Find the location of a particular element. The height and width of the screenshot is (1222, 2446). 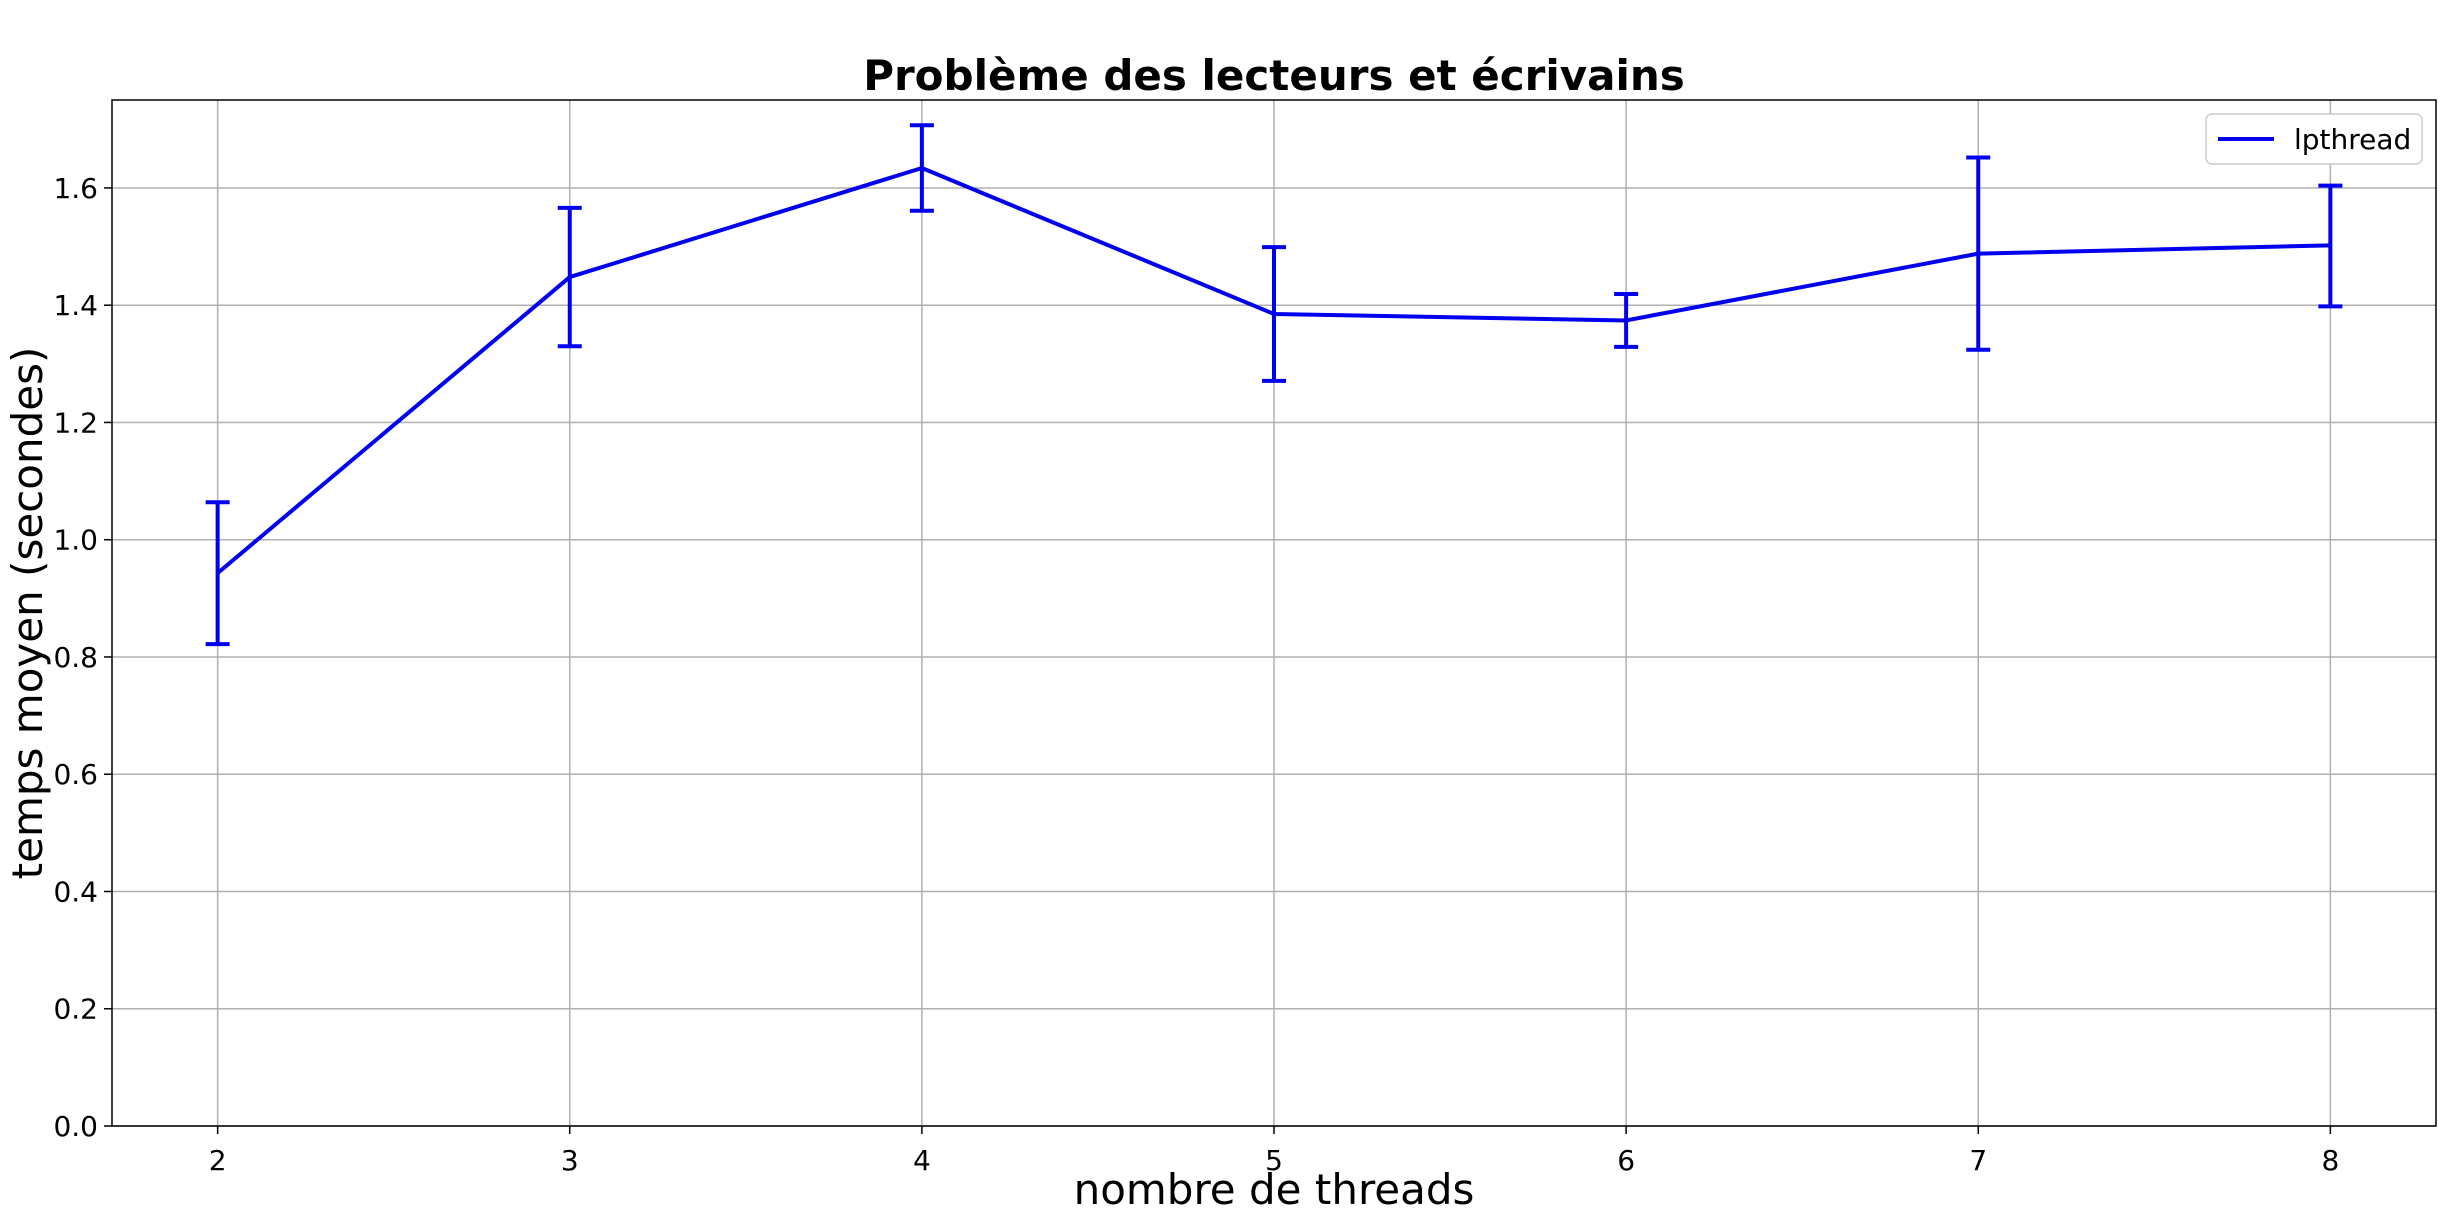

x-ticks: 2 3 4 5 6 7 8 is located at coordinates (1274, 1151).